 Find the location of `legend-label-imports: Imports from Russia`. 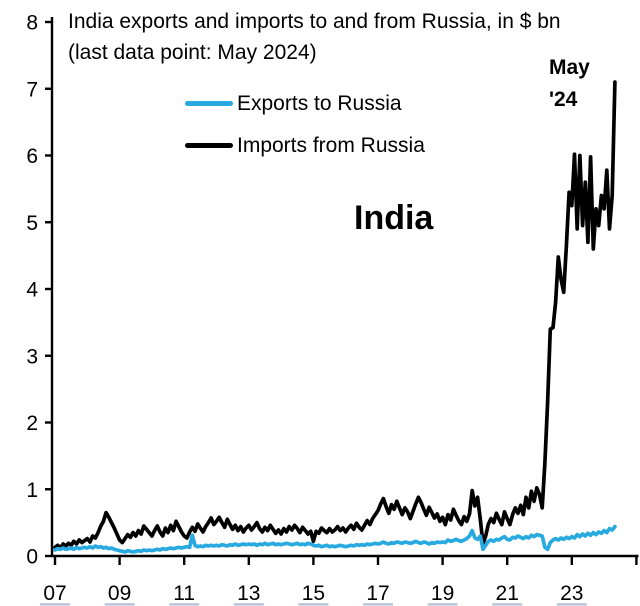

legend-label-imports: Imports from Russia is located at coordinates (331, 145).